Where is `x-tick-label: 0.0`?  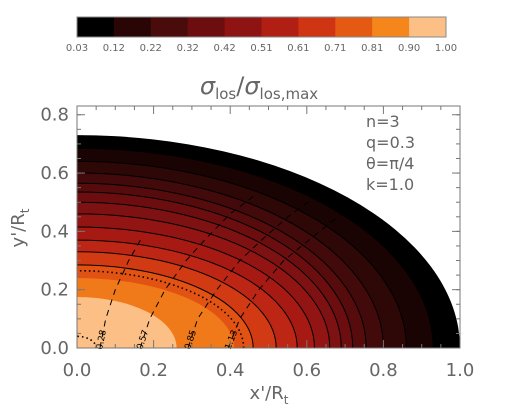
x-tick-label: 0.0 is located at coordinates (77, 370).